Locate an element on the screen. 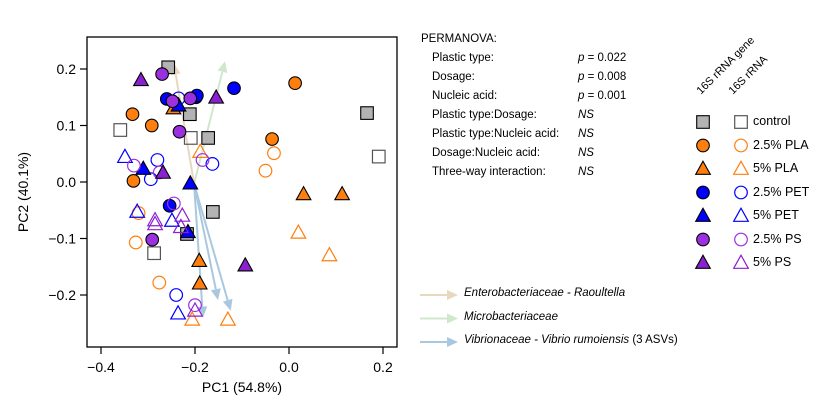 The height and width of the screenshot is (416, 837). permanova-row-value: p = 0.008 is located at coordinates (602, 77).